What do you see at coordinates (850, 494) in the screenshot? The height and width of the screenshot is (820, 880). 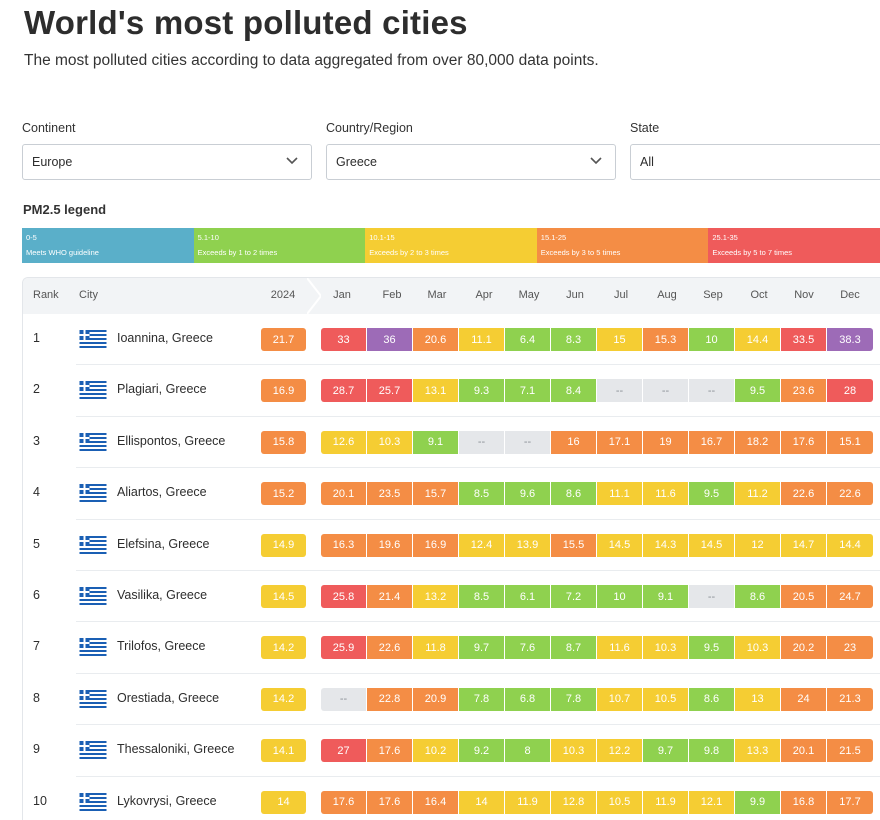 I see `month-value-dec: 22.6` at bounding box center [850, 494].